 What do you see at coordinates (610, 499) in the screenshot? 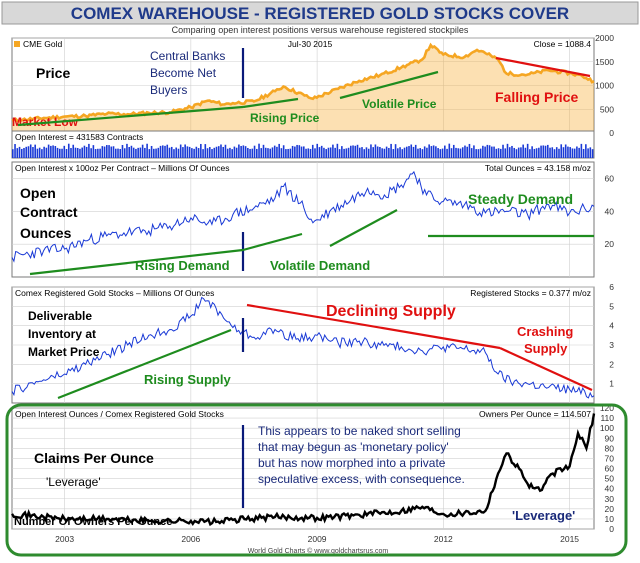
I see `y-tick-label-4: 30` at bounding box center [610, 499].